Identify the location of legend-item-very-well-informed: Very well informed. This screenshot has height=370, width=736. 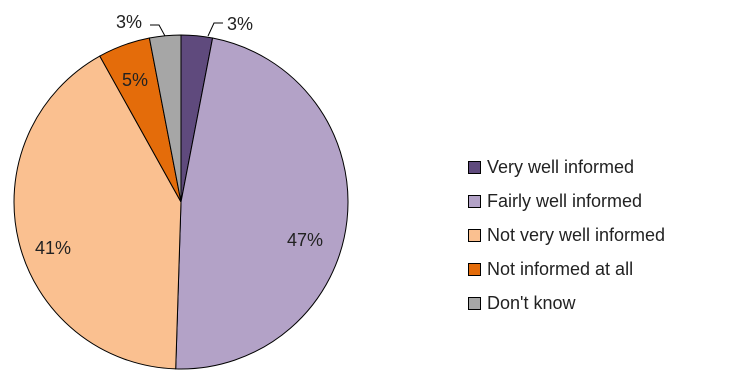
(566, 167).